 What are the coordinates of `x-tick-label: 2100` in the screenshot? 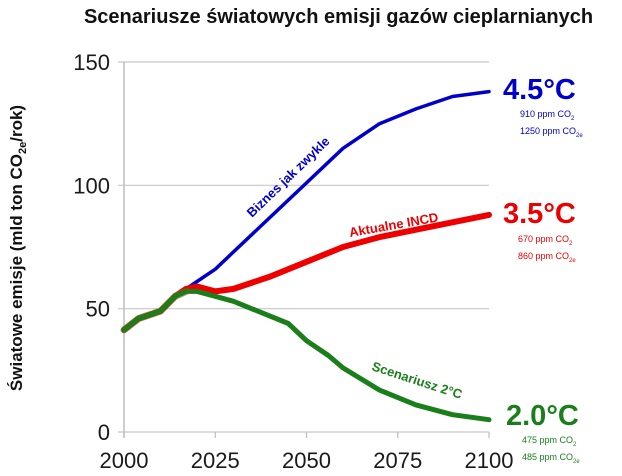 It's located at (489, 460).